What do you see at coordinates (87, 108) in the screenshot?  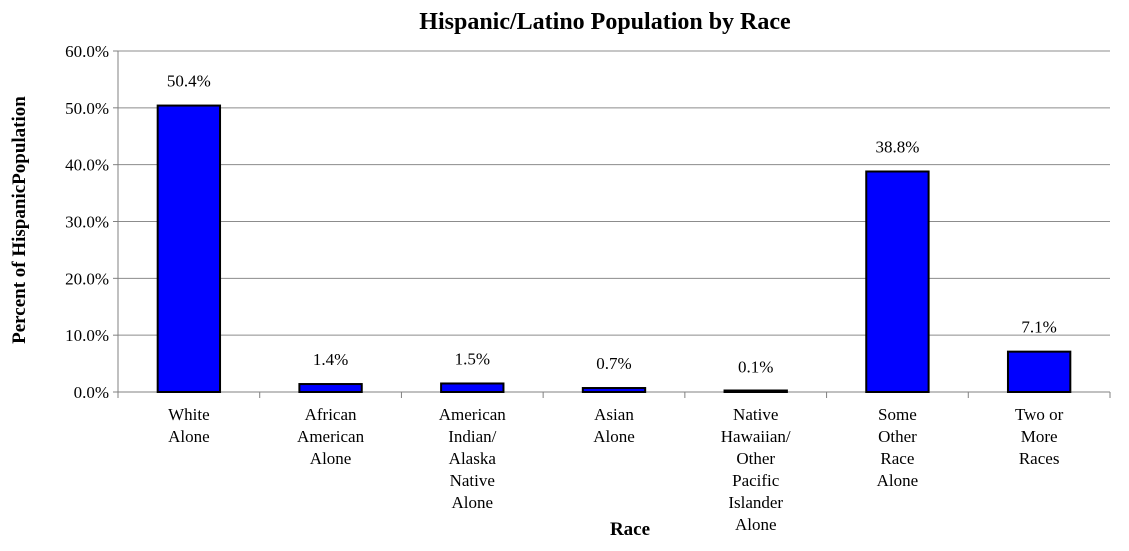 I see `y-tick-label: 50.0%` at bounding box center [87, 108].